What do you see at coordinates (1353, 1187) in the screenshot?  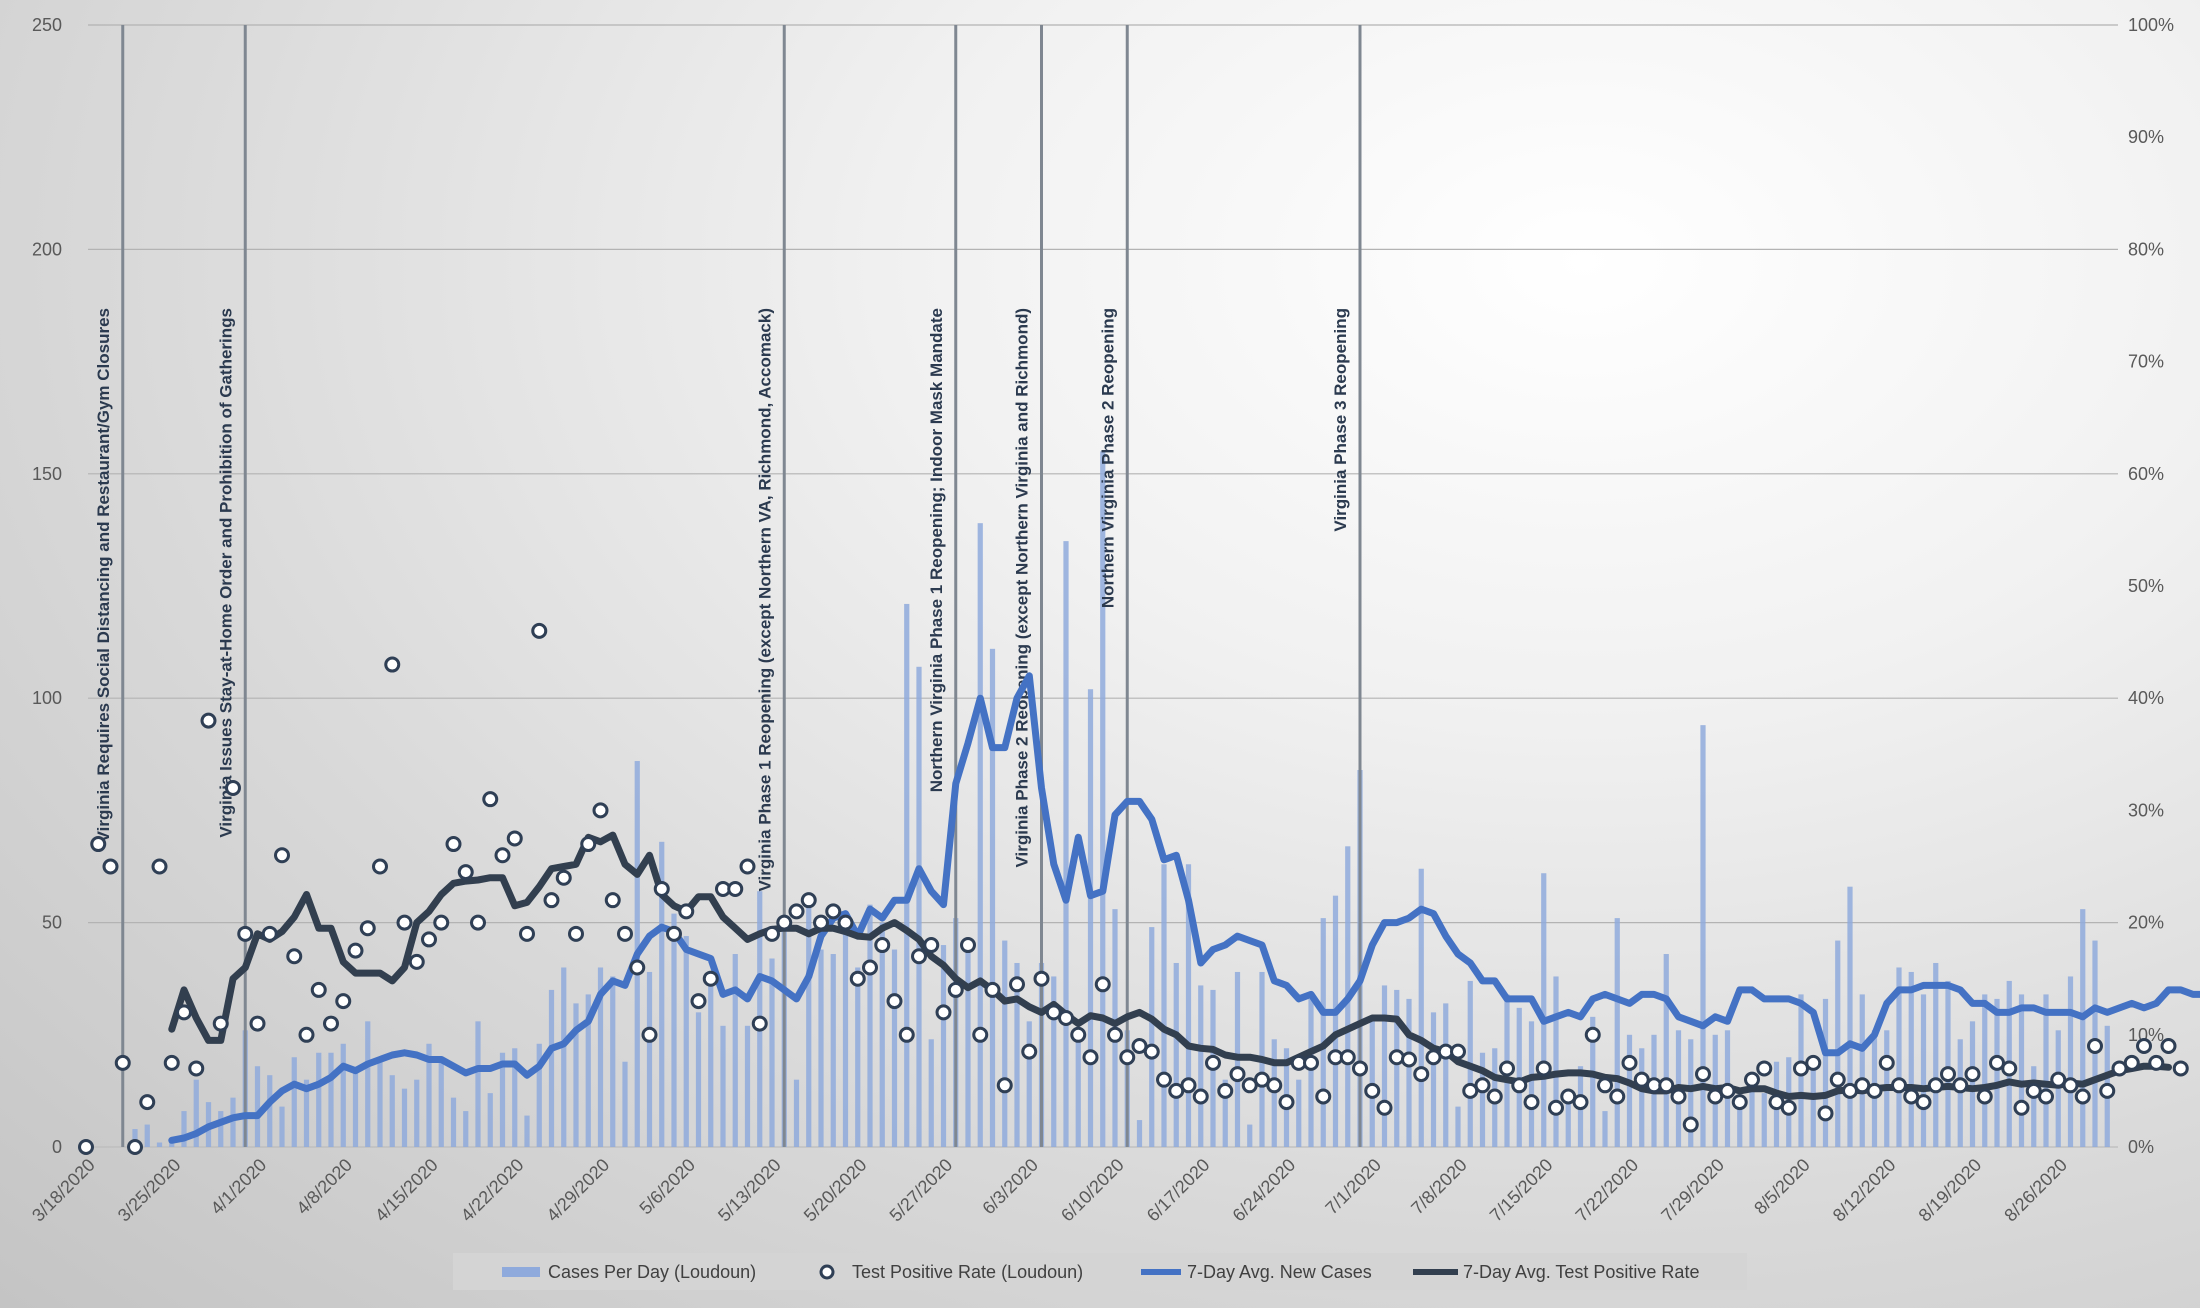 I see `x-tick-label: 7/1/2020` at bounding box center [1353, 1187].